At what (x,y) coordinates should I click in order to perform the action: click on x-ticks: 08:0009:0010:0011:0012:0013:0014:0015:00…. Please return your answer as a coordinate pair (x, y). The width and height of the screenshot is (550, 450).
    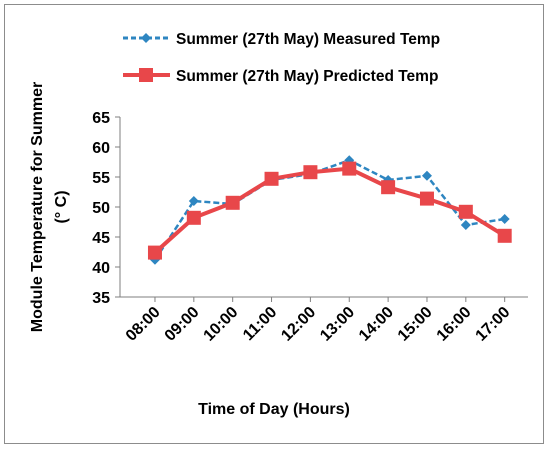
    Looking at the image, I should click on (318, 321).